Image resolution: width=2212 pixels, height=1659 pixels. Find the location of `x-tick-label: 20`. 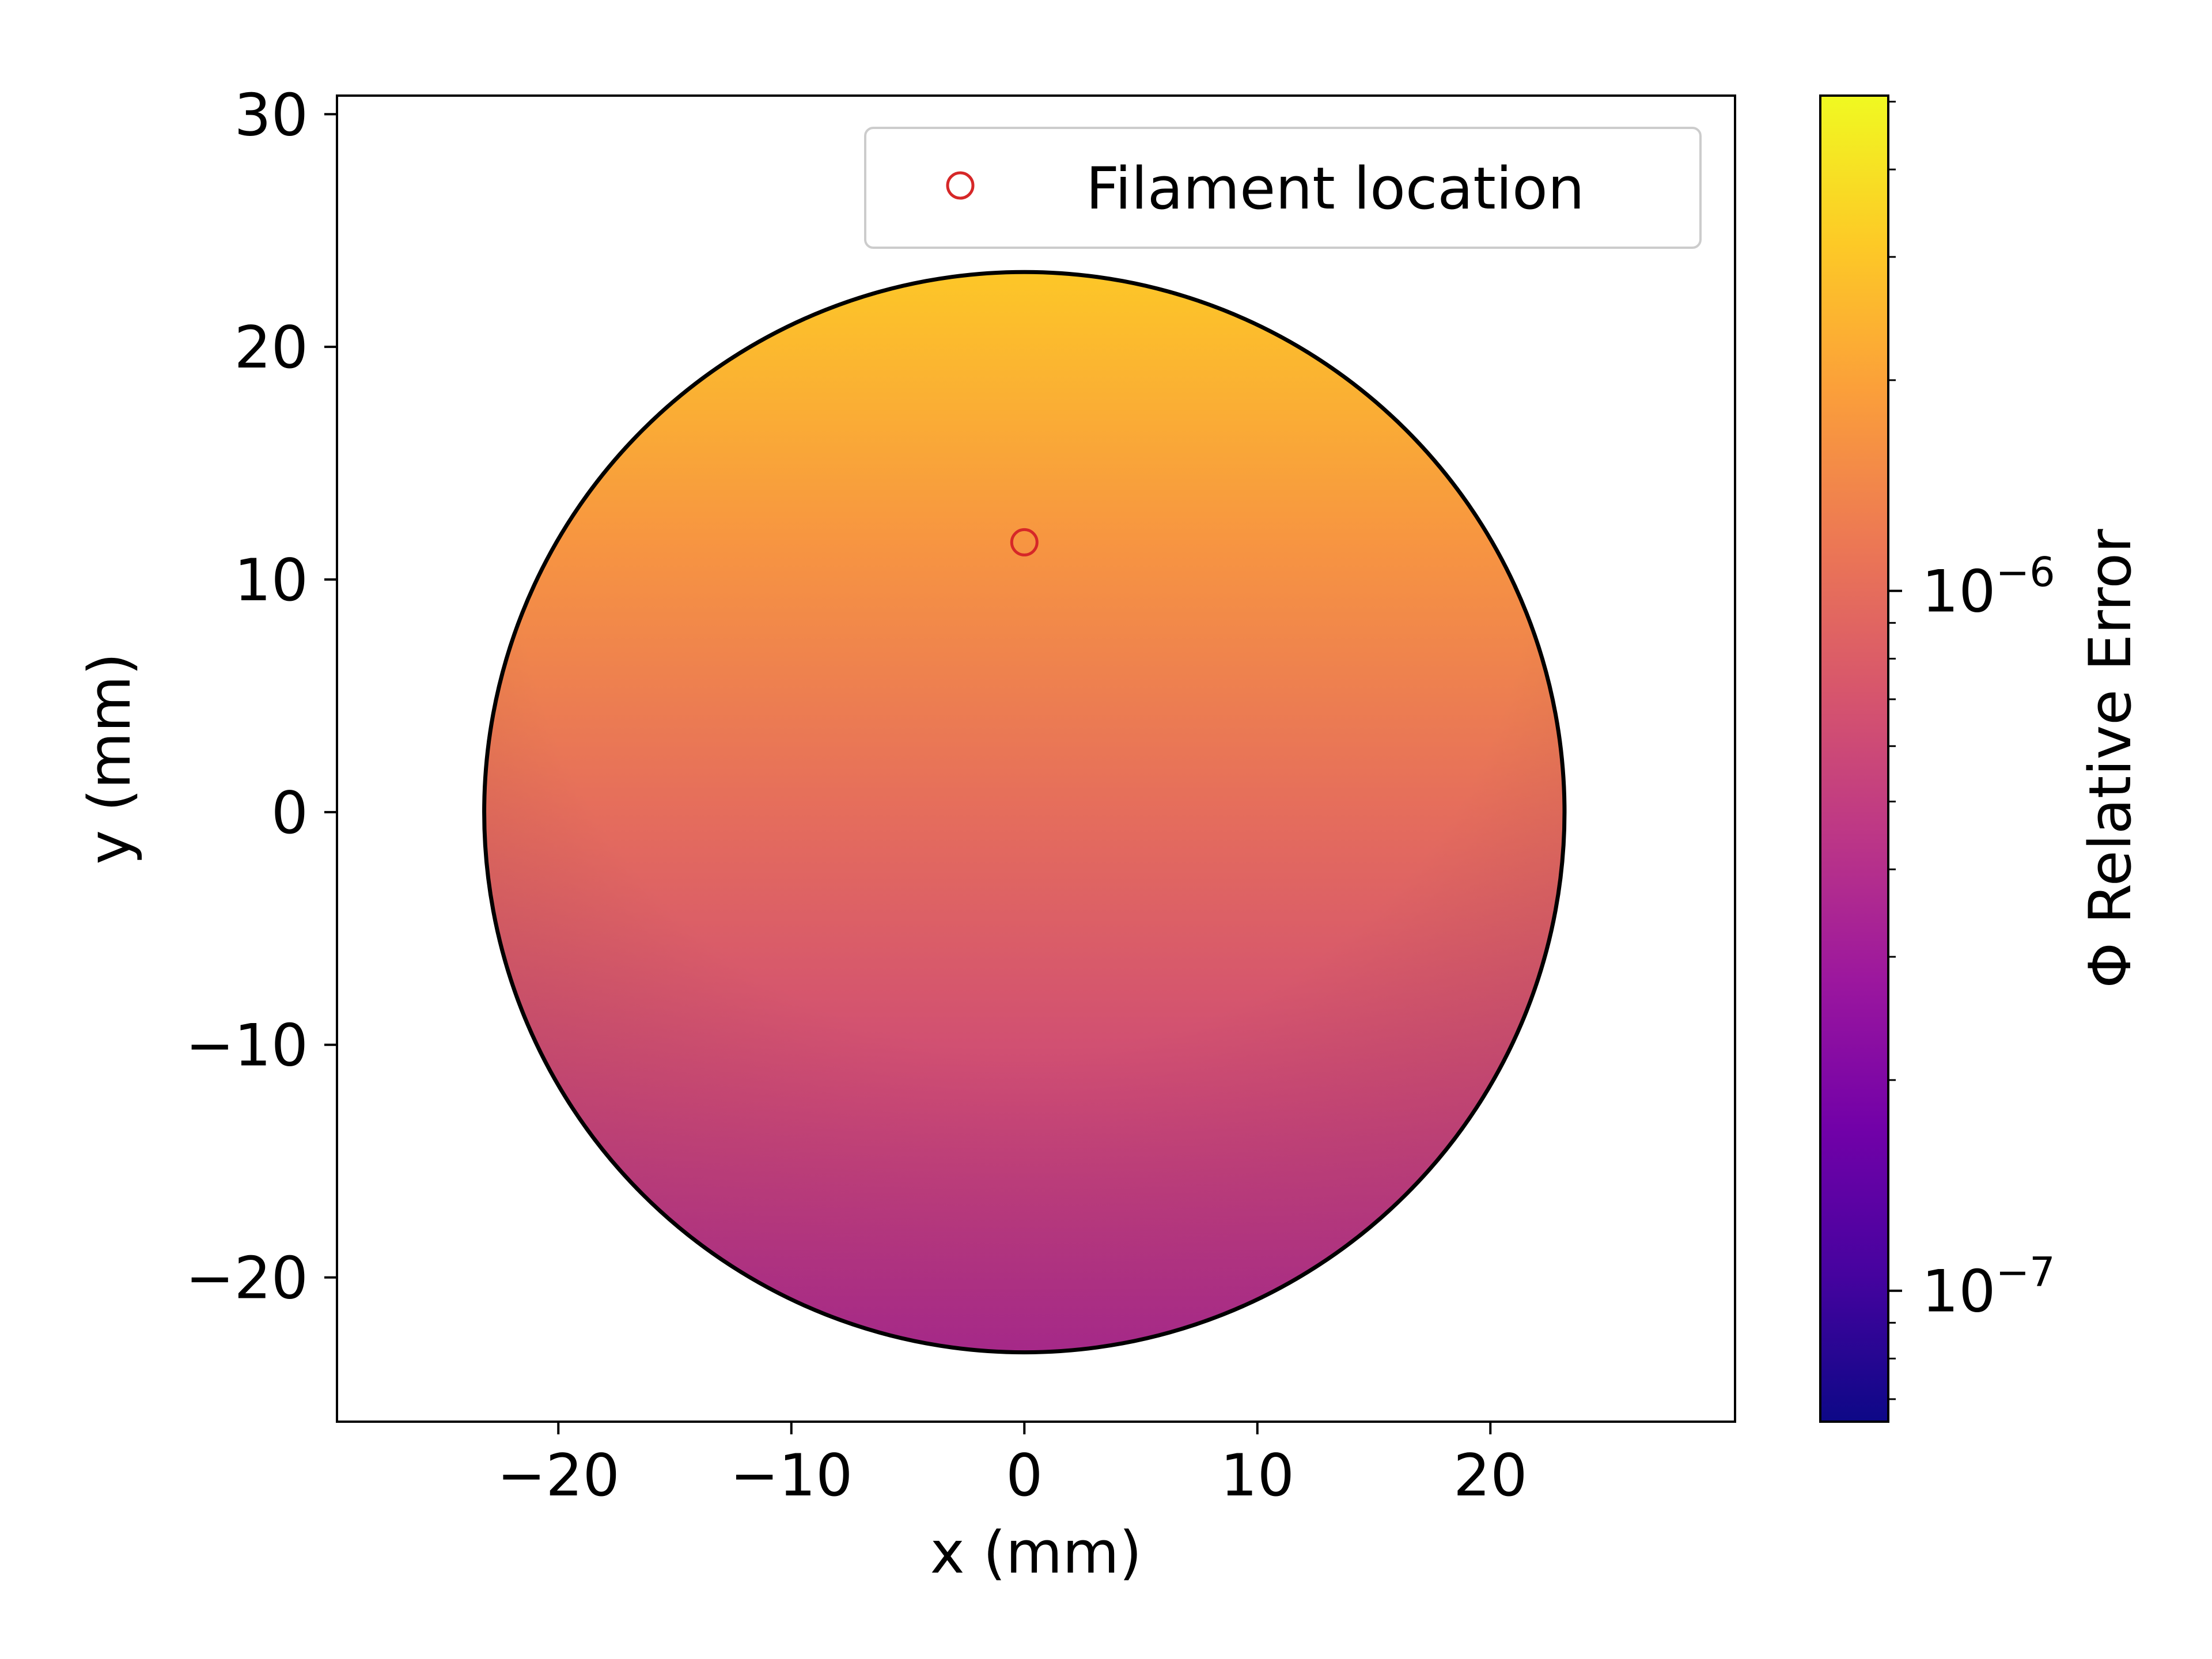

x-tick-label: 20 is located at coordinates (1490, 1475).